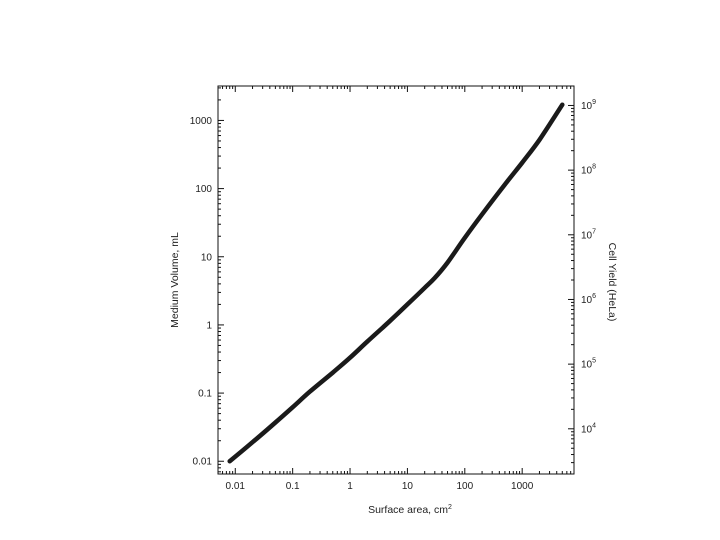 The image size is (720, 540). What do you see at coordinates (588, 299) in the screenshot?
I see `y2-tick-label: 10⁶` at bounding box center [588, 299].